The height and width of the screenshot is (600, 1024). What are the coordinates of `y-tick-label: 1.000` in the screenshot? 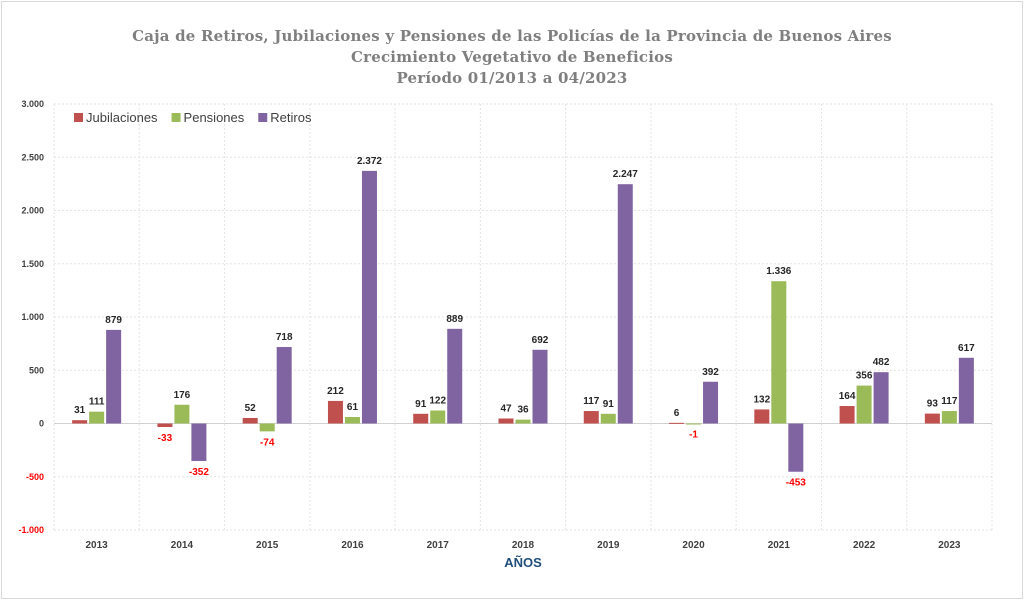 It's located at (32, 317).